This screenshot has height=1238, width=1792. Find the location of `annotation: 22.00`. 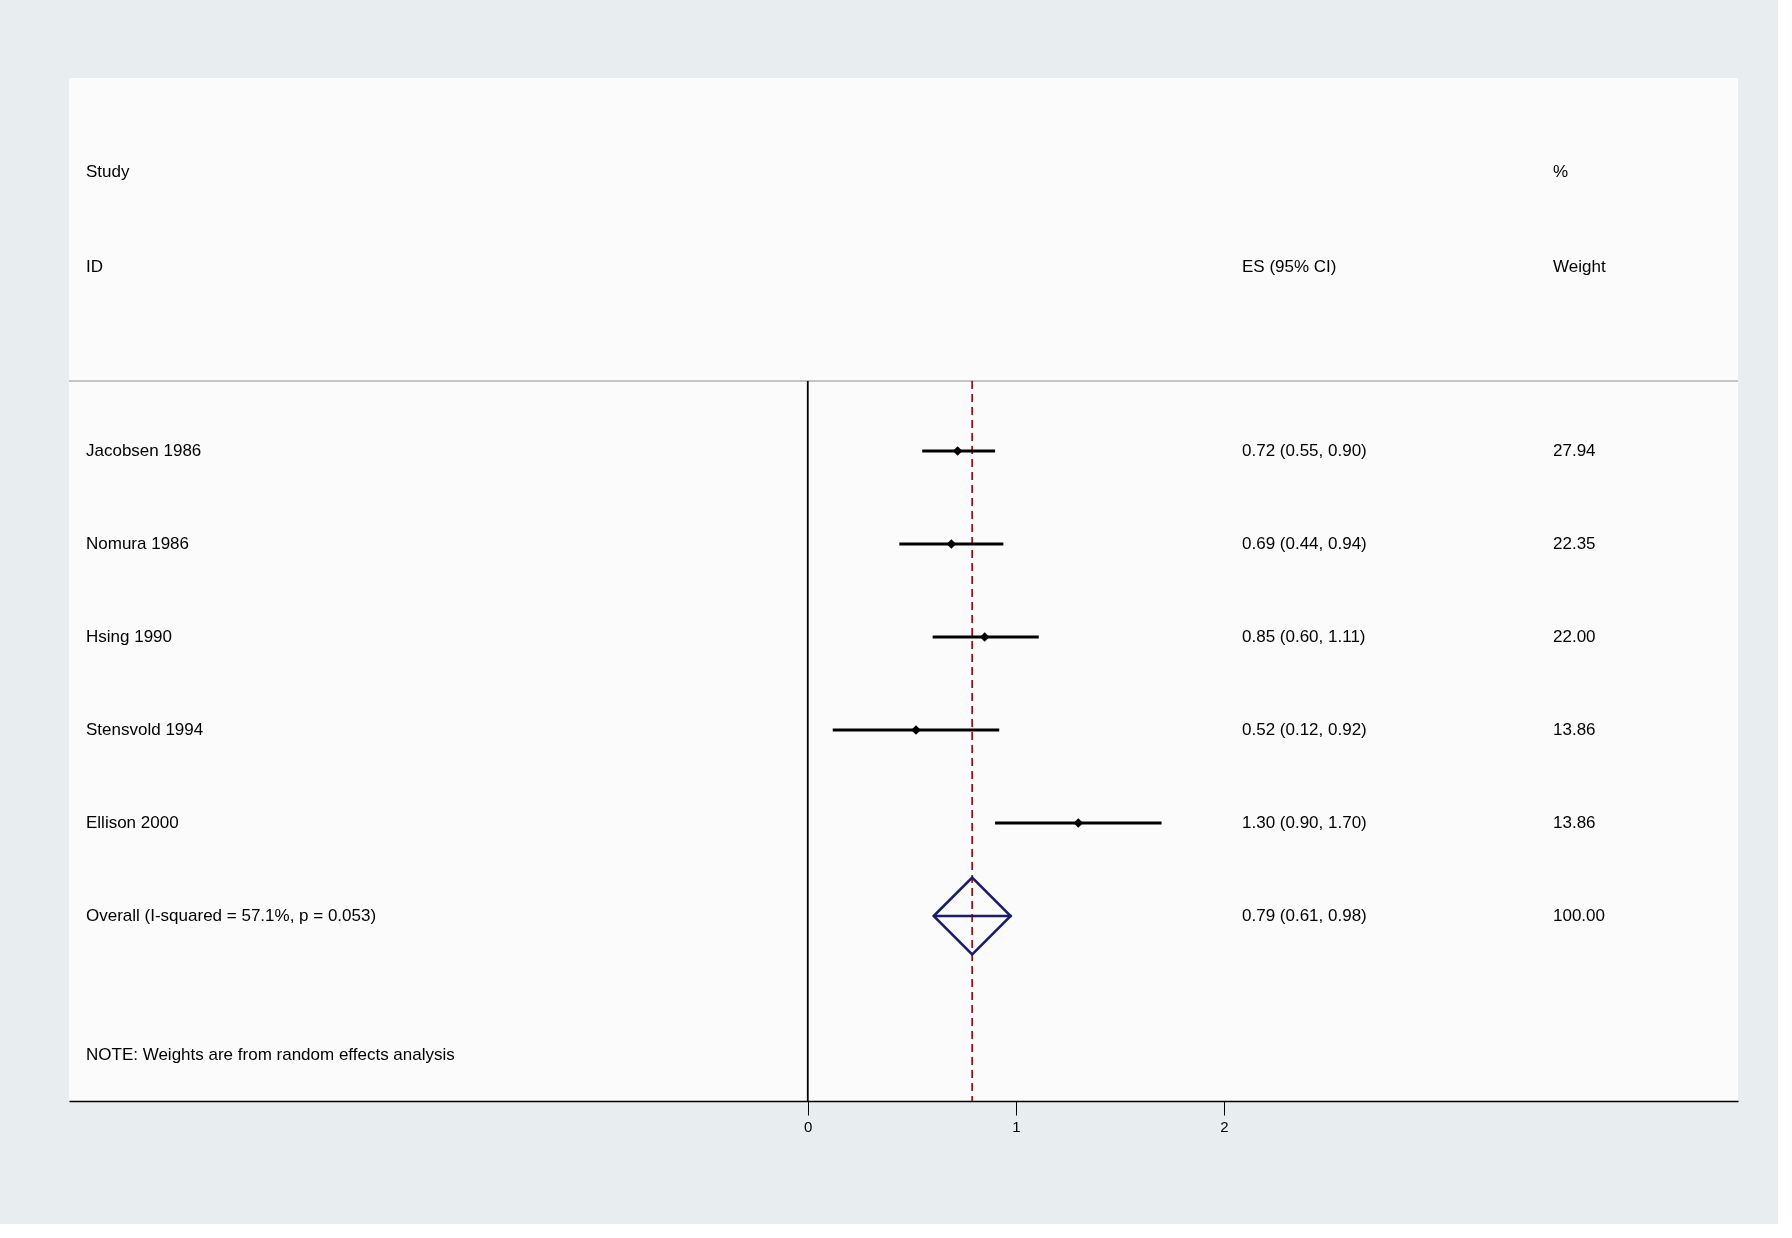

annotation: 22.00 is located at coordinates (1574, 636).